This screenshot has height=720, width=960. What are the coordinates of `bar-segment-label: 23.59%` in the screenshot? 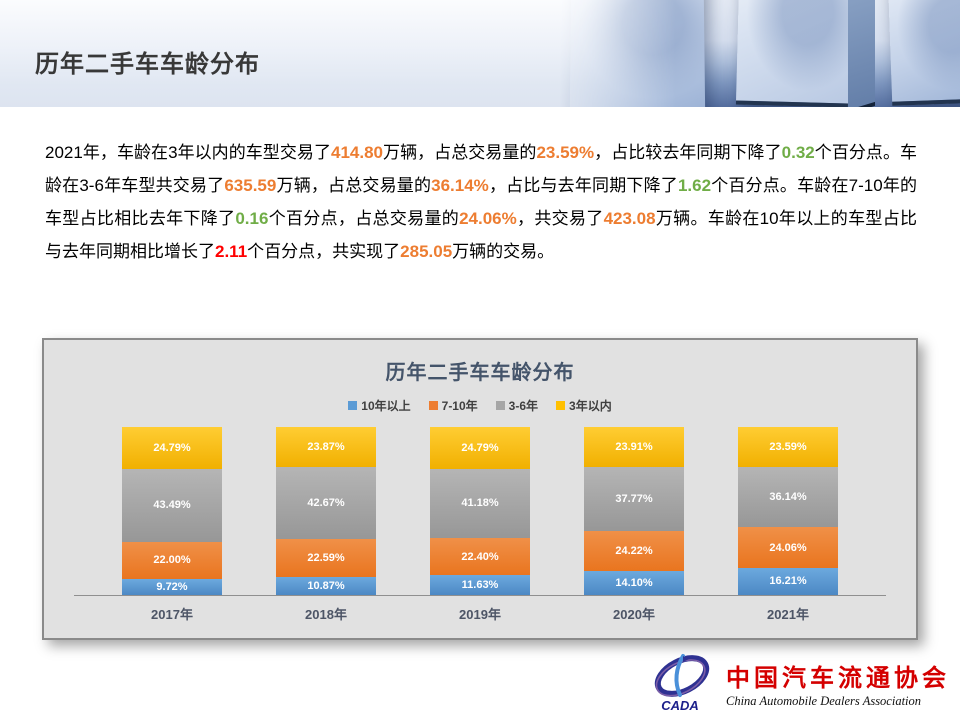 It's located at (788, 446).